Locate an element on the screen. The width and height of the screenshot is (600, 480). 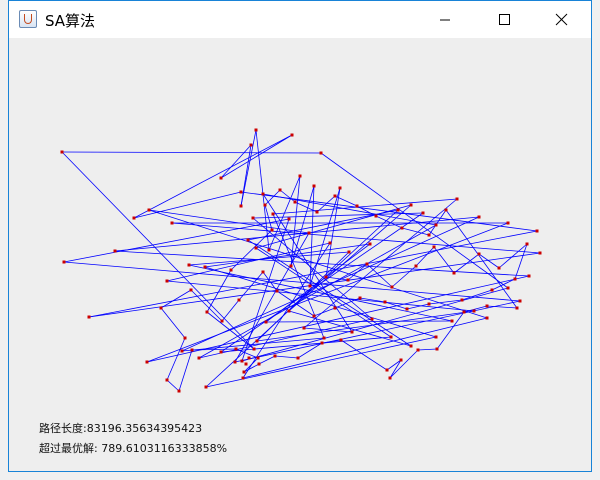
minimize-icon is located at coordinates (445, 20).